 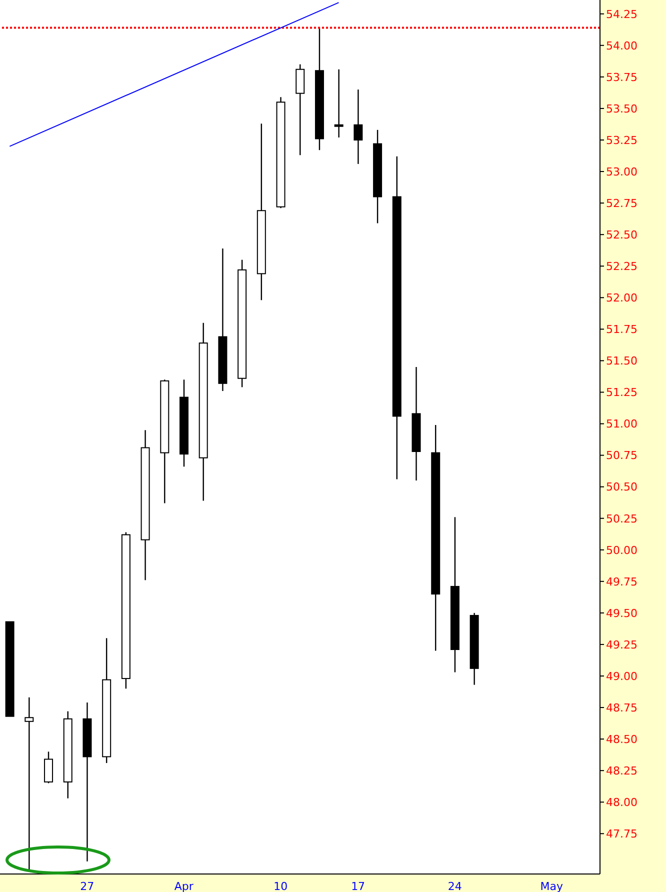 I want to click on y-tick-label: 49.75, so click(x=622, y=581).